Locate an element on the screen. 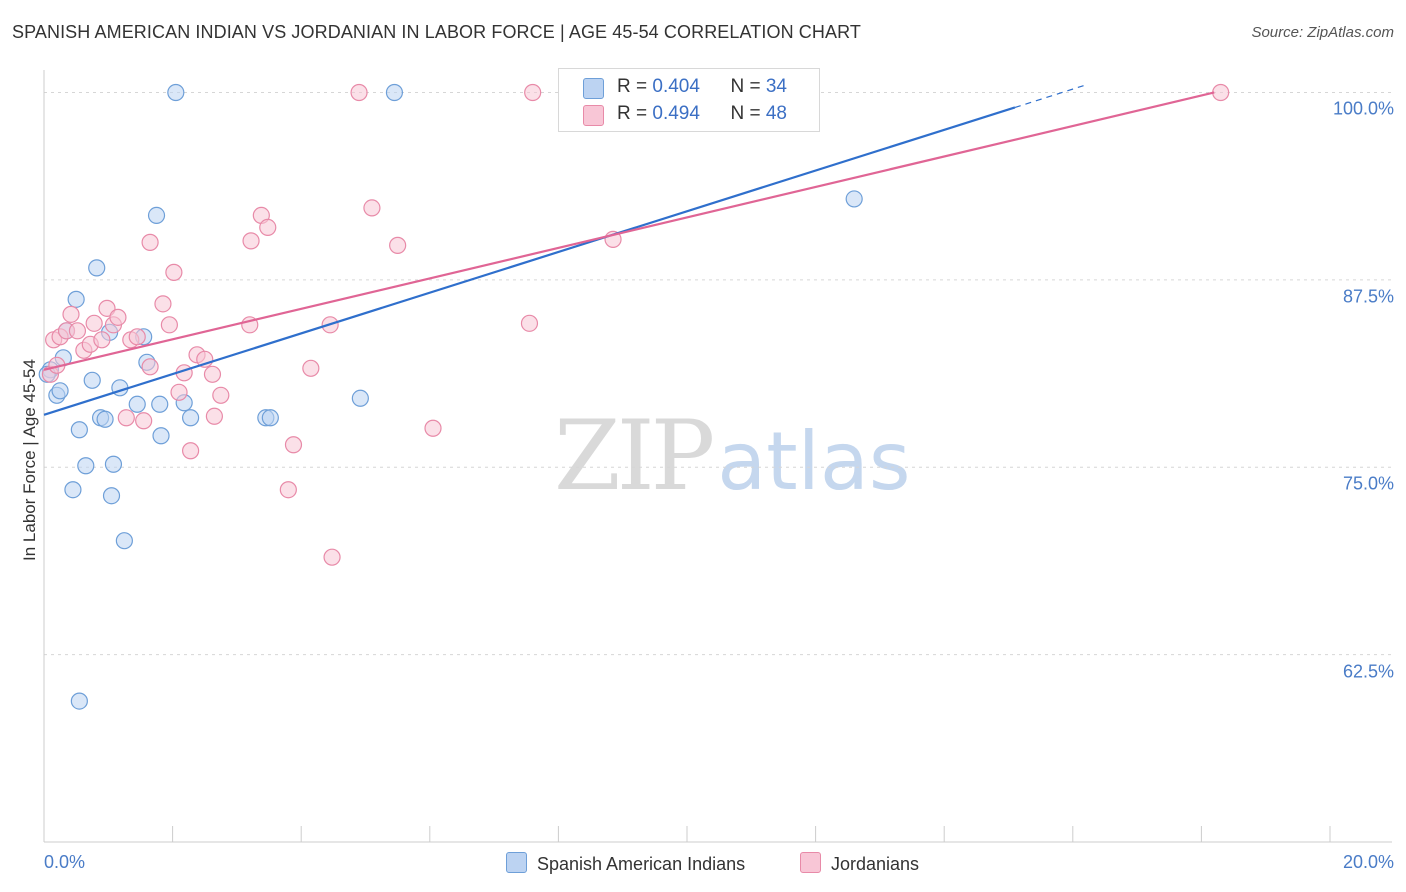 This screenshot has width=1406, height=892. y-axis-label: In Labor Force | Age 45-54 is located at coordinates (29, 460).